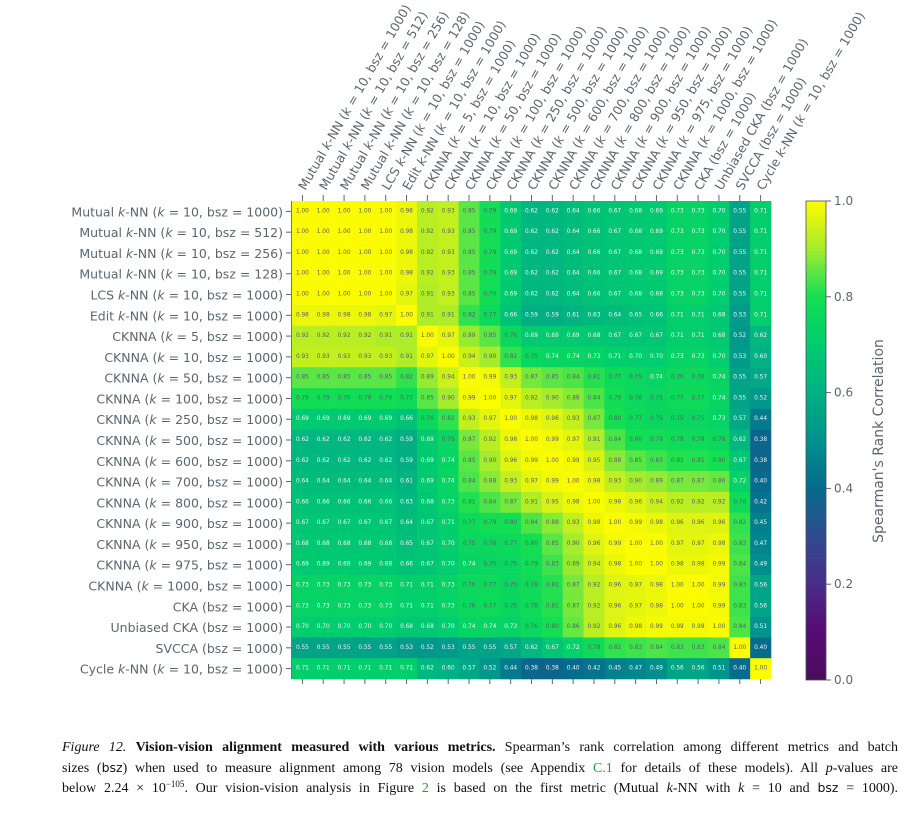 The width and height of the screenshot is (919, 818). I want to click on cell-value-label: 0.98, so click(656, 523).